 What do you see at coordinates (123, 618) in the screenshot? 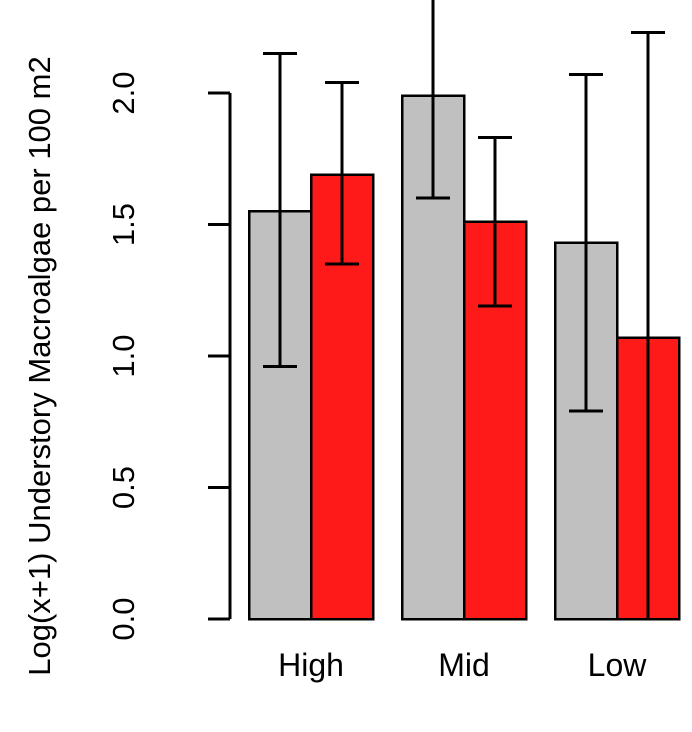
I see `y-tick-label: 0.0` at bounding box center [123, 618].